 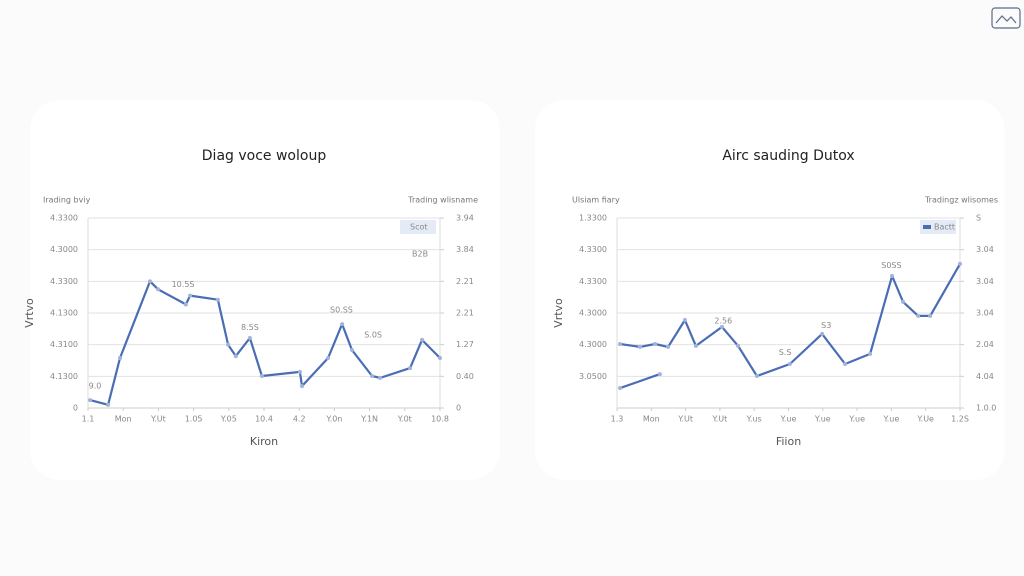 What do you see at coordinates (75, 408) in the screenshot?
I see `y-tick-label: 0` at bounding box center [75, 408].